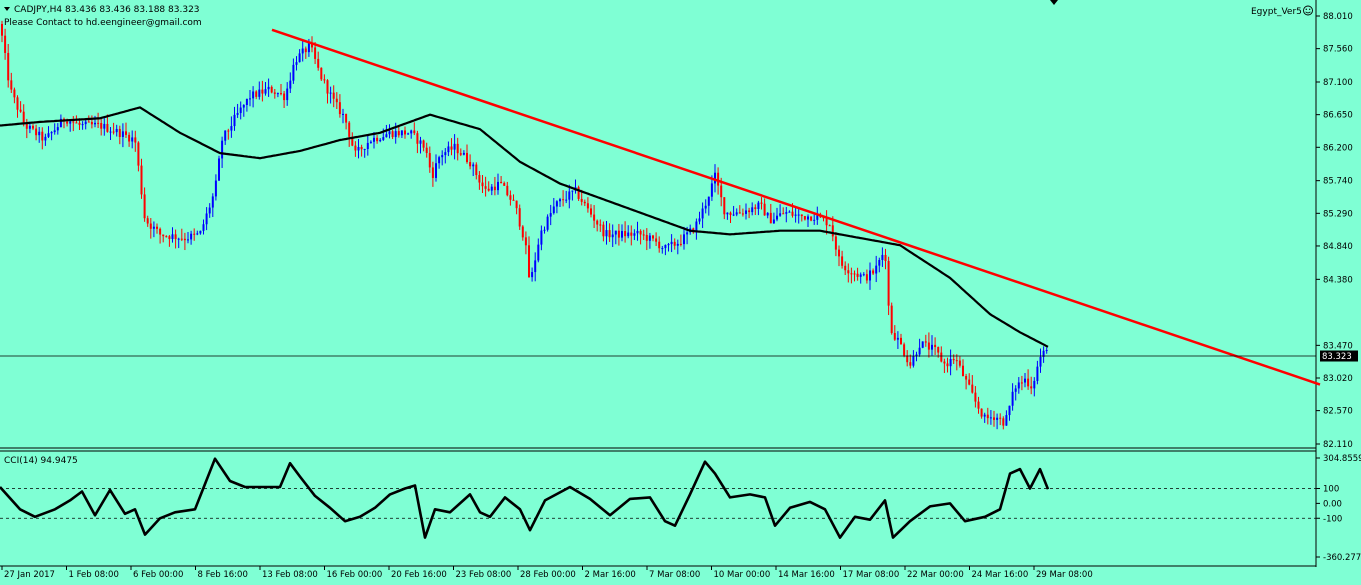  Describe the element at coordinates (1308, 10) in the screenshot. I see `smiley-icon` at that location.